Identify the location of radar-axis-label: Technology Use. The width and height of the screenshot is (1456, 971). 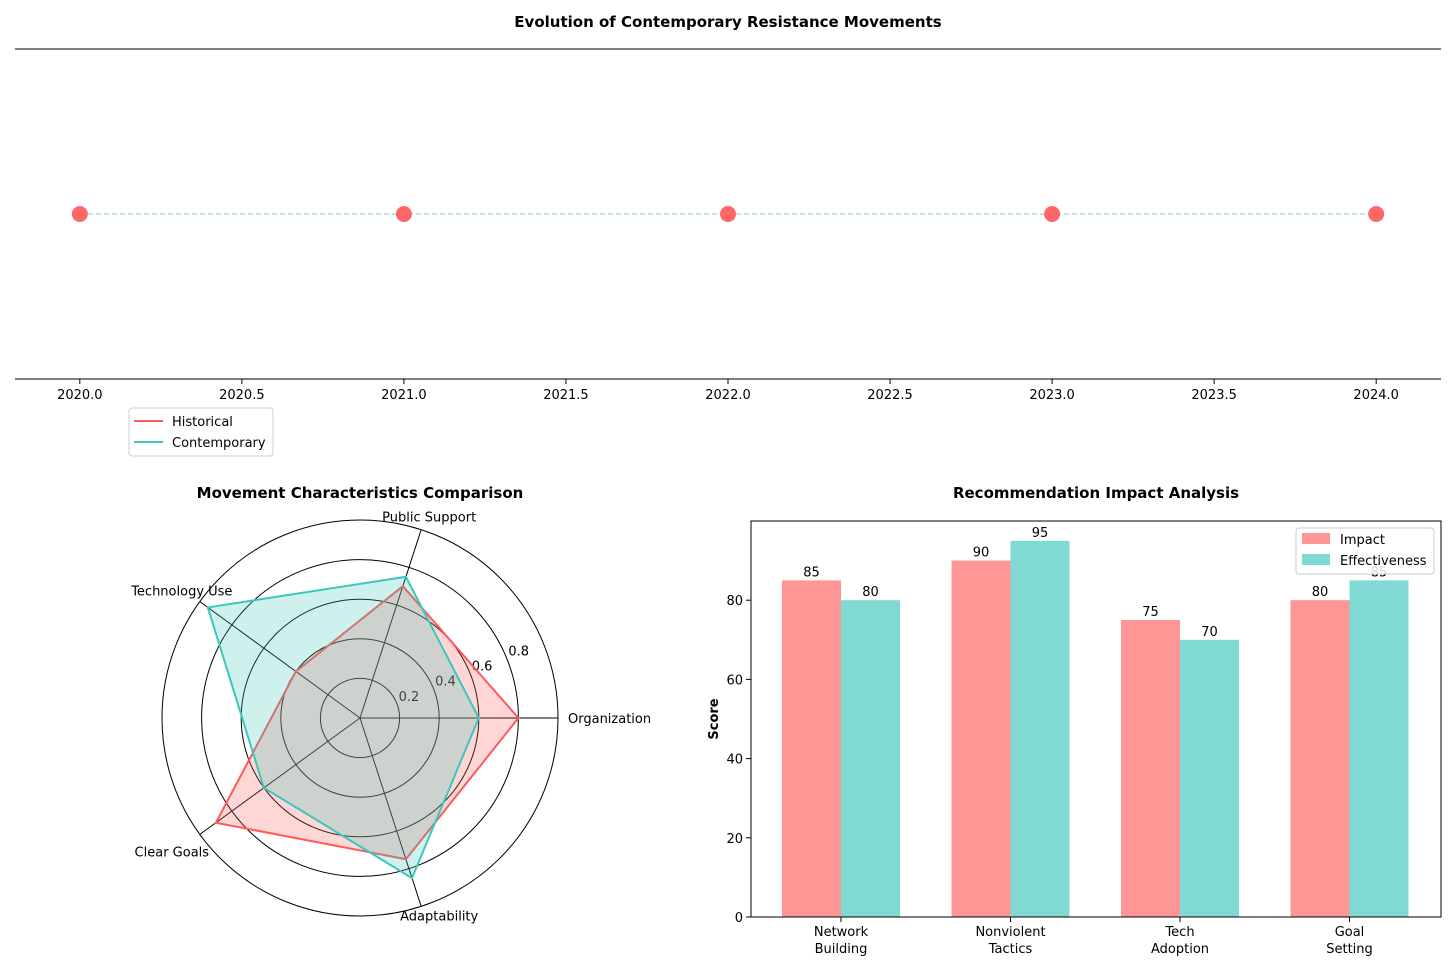
(181, 592).